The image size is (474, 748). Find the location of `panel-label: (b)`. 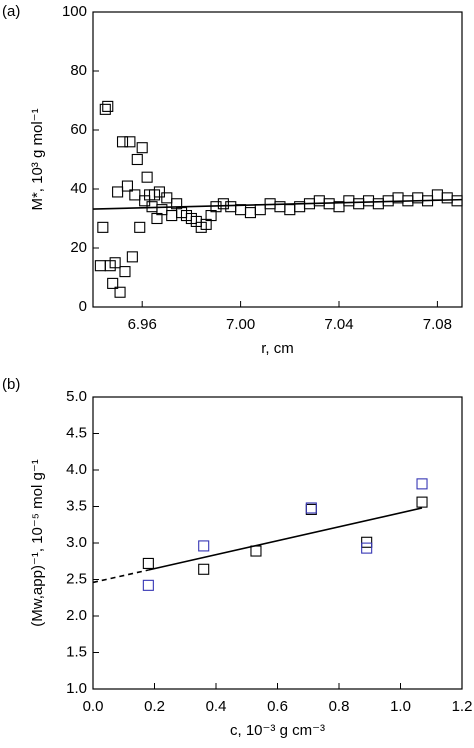

panel-label: (b) is located at coordinates (11, 384).